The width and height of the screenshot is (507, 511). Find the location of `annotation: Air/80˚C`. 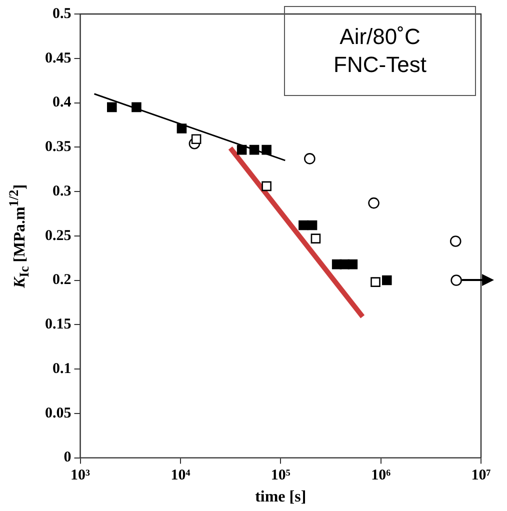

annotation: Air/80˚C is located at coordinates (380, 37).